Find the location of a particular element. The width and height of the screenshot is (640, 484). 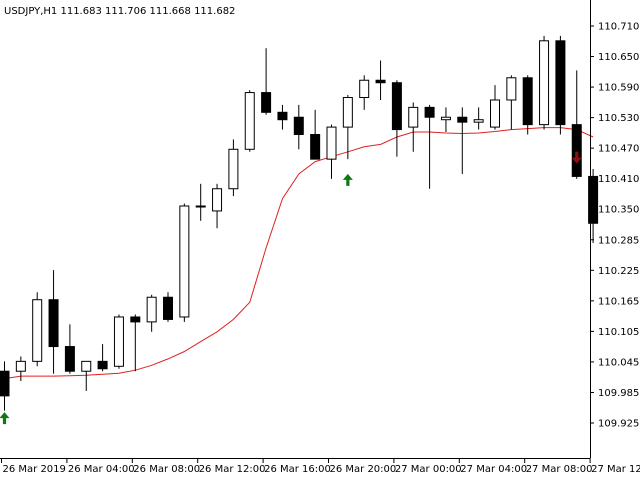

time-tick-label: 27 Mar 08:00 is located at coordinates (559, 469).